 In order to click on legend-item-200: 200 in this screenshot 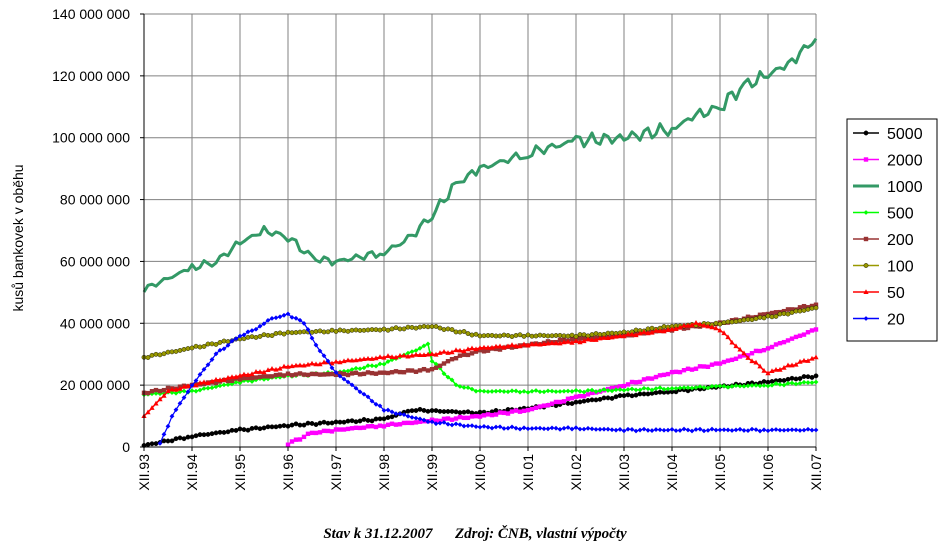, I will do `click(883, 240)`.